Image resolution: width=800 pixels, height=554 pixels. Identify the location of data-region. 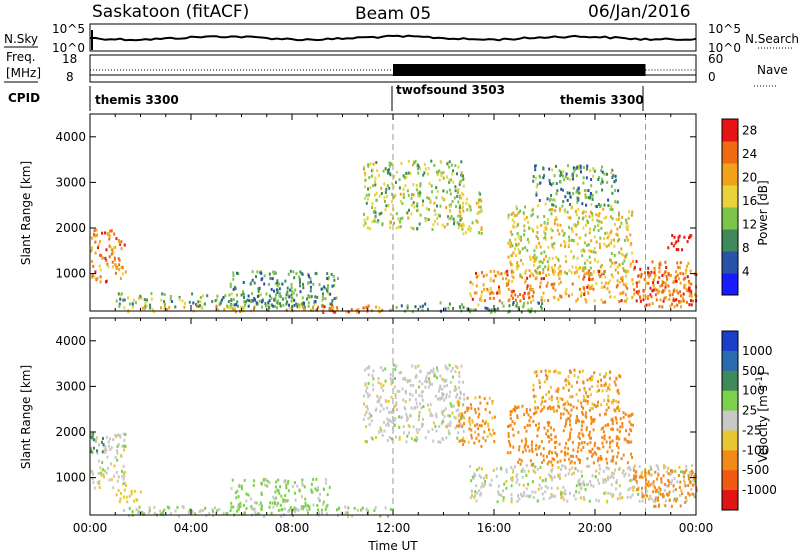
(583, 286).